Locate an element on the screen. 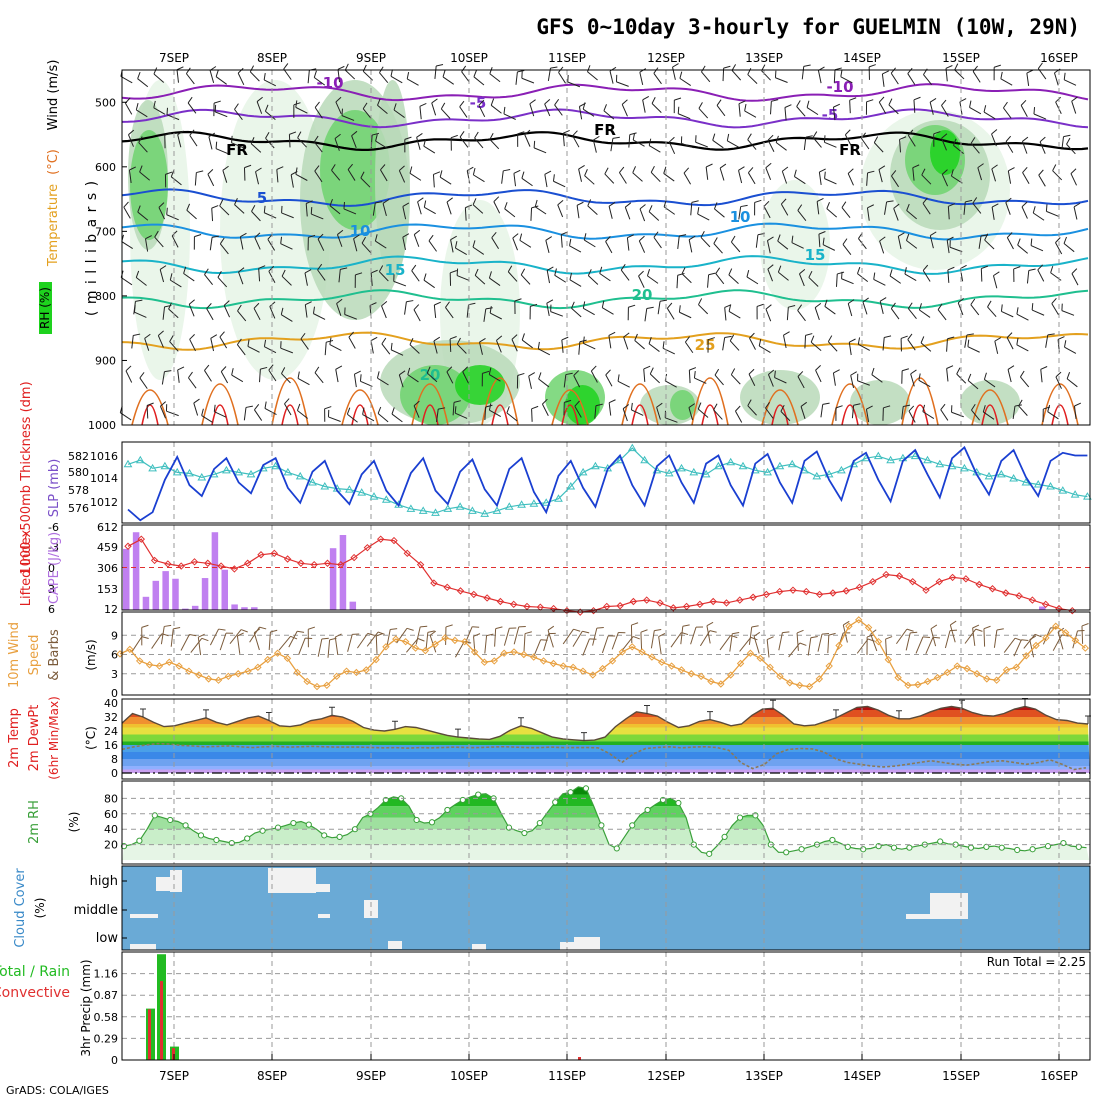  tick-label-li: -6 is located at coordinates (53, 527).